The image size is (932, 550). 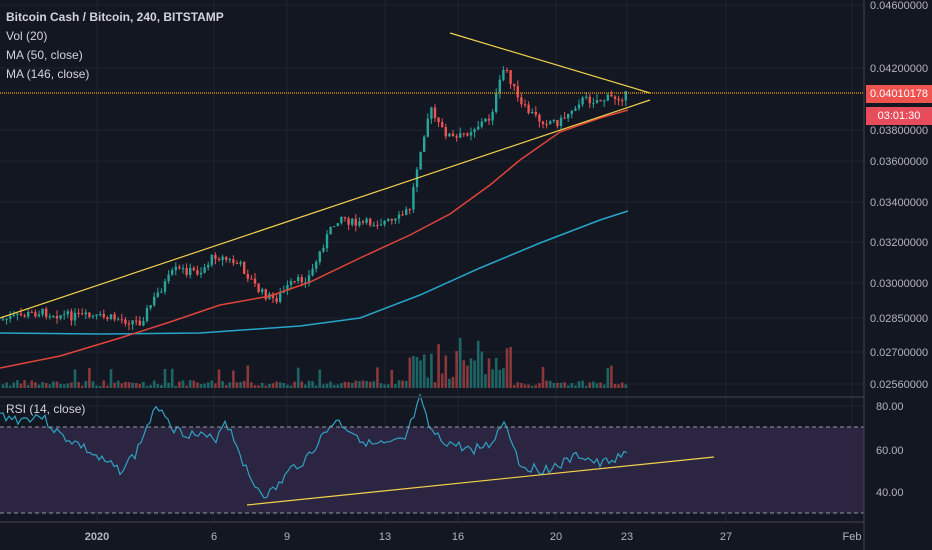 I want to click on symbol-title: Bitcoin Cash / Bitcoin, 240, BITSTAMP, so click(x=115, y=17).